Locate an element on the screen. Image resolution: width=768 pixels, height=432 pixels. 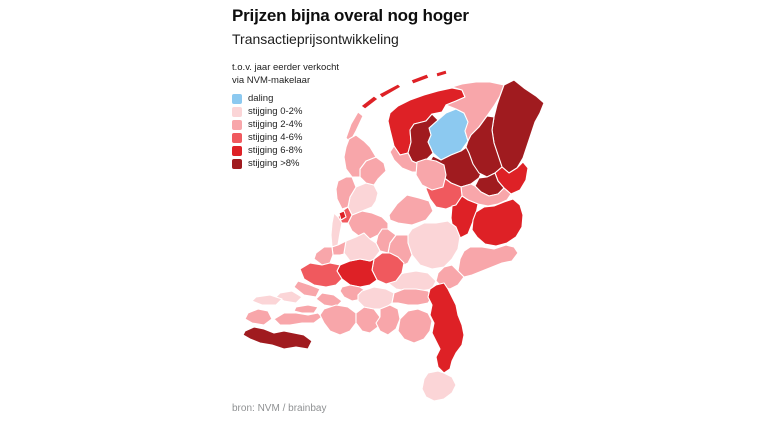
region-assen is located at coordinates (484, 146).